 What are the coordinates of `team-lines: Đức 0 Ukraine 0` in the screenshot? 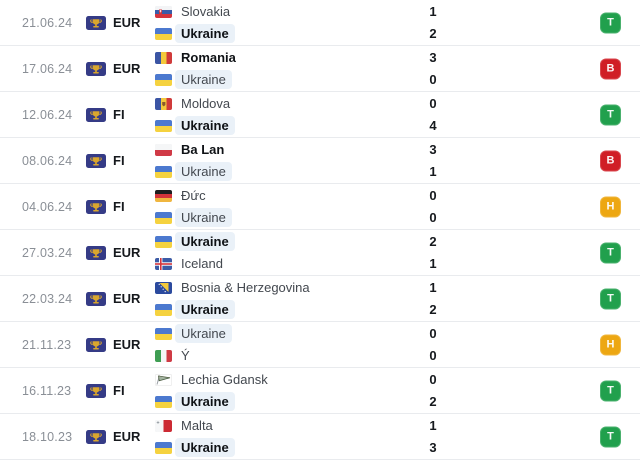 It's located at (298, 207).